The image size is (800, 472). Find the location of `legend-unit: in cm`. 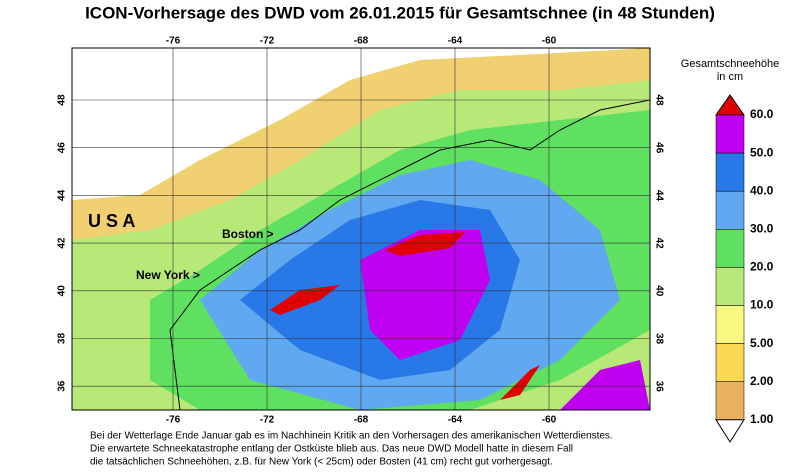

legend-unit: in cm is located at coordinates (730, 77).